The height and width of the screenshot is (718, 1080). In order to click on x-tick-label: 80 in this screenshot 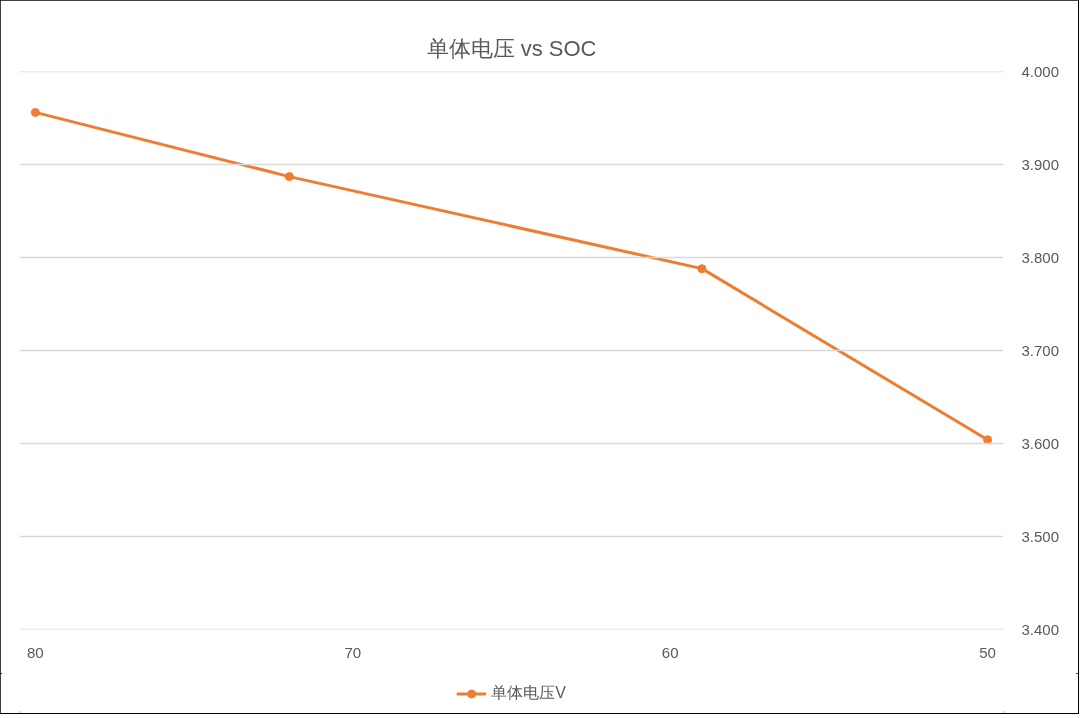, I will do `click(35, 652)`.